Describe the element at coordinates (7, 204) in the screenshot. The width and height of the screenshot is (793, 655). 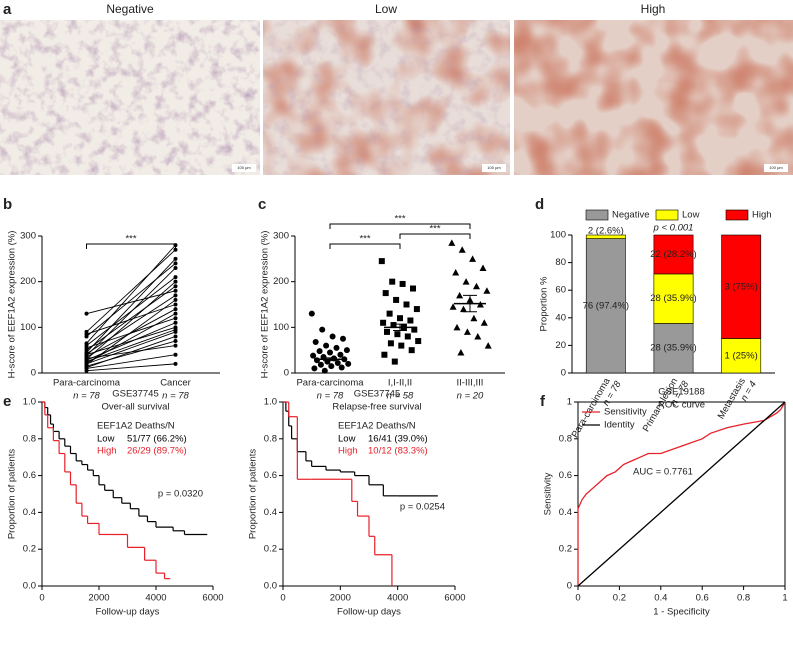
I see `panel-label: b` at that location.